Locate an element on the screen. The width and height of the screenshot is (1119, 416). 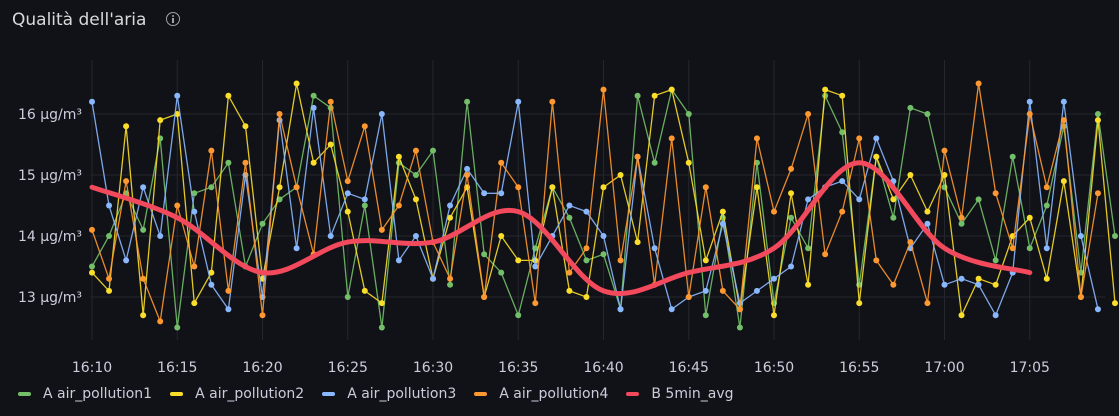
legend-item: B 5min_avg is located at coordinates (680, 394).